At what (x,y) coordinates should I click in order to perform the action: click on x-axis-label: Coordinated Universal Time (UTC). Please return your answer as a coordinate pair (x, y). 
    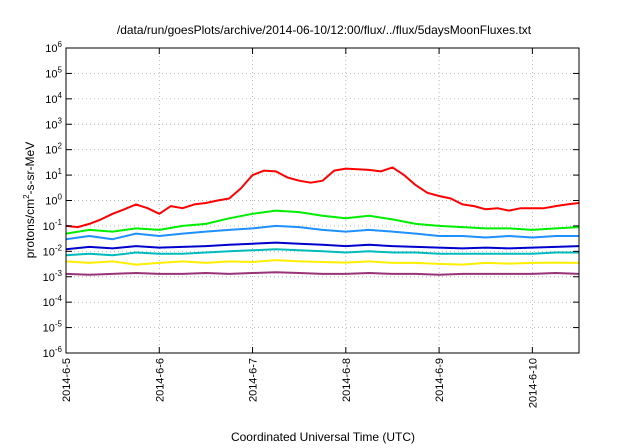
    Looking at the image, I should click on (323, 437).